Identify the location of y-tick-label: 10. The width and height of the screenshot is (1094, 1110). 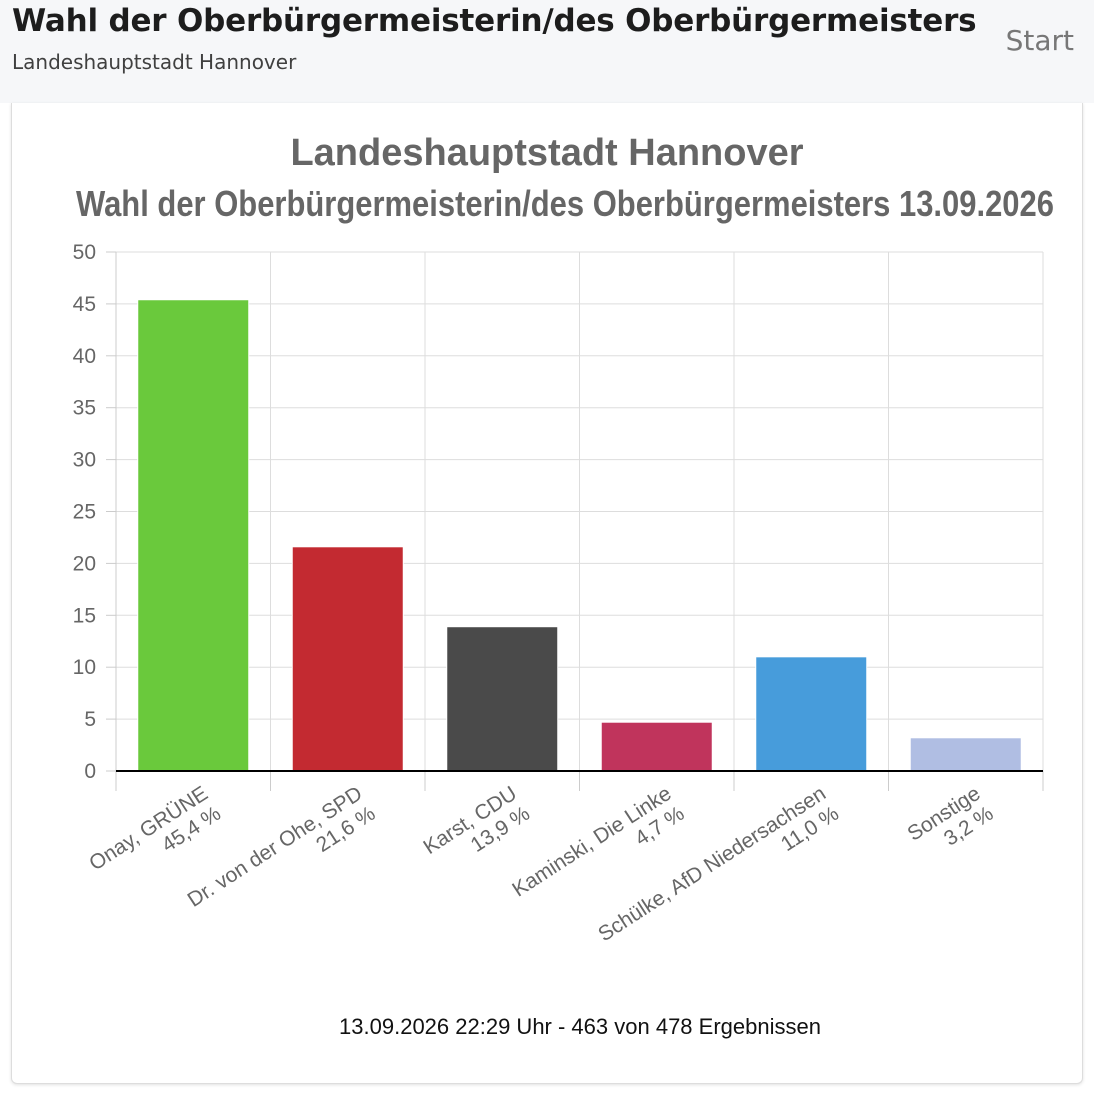
(84, 667).